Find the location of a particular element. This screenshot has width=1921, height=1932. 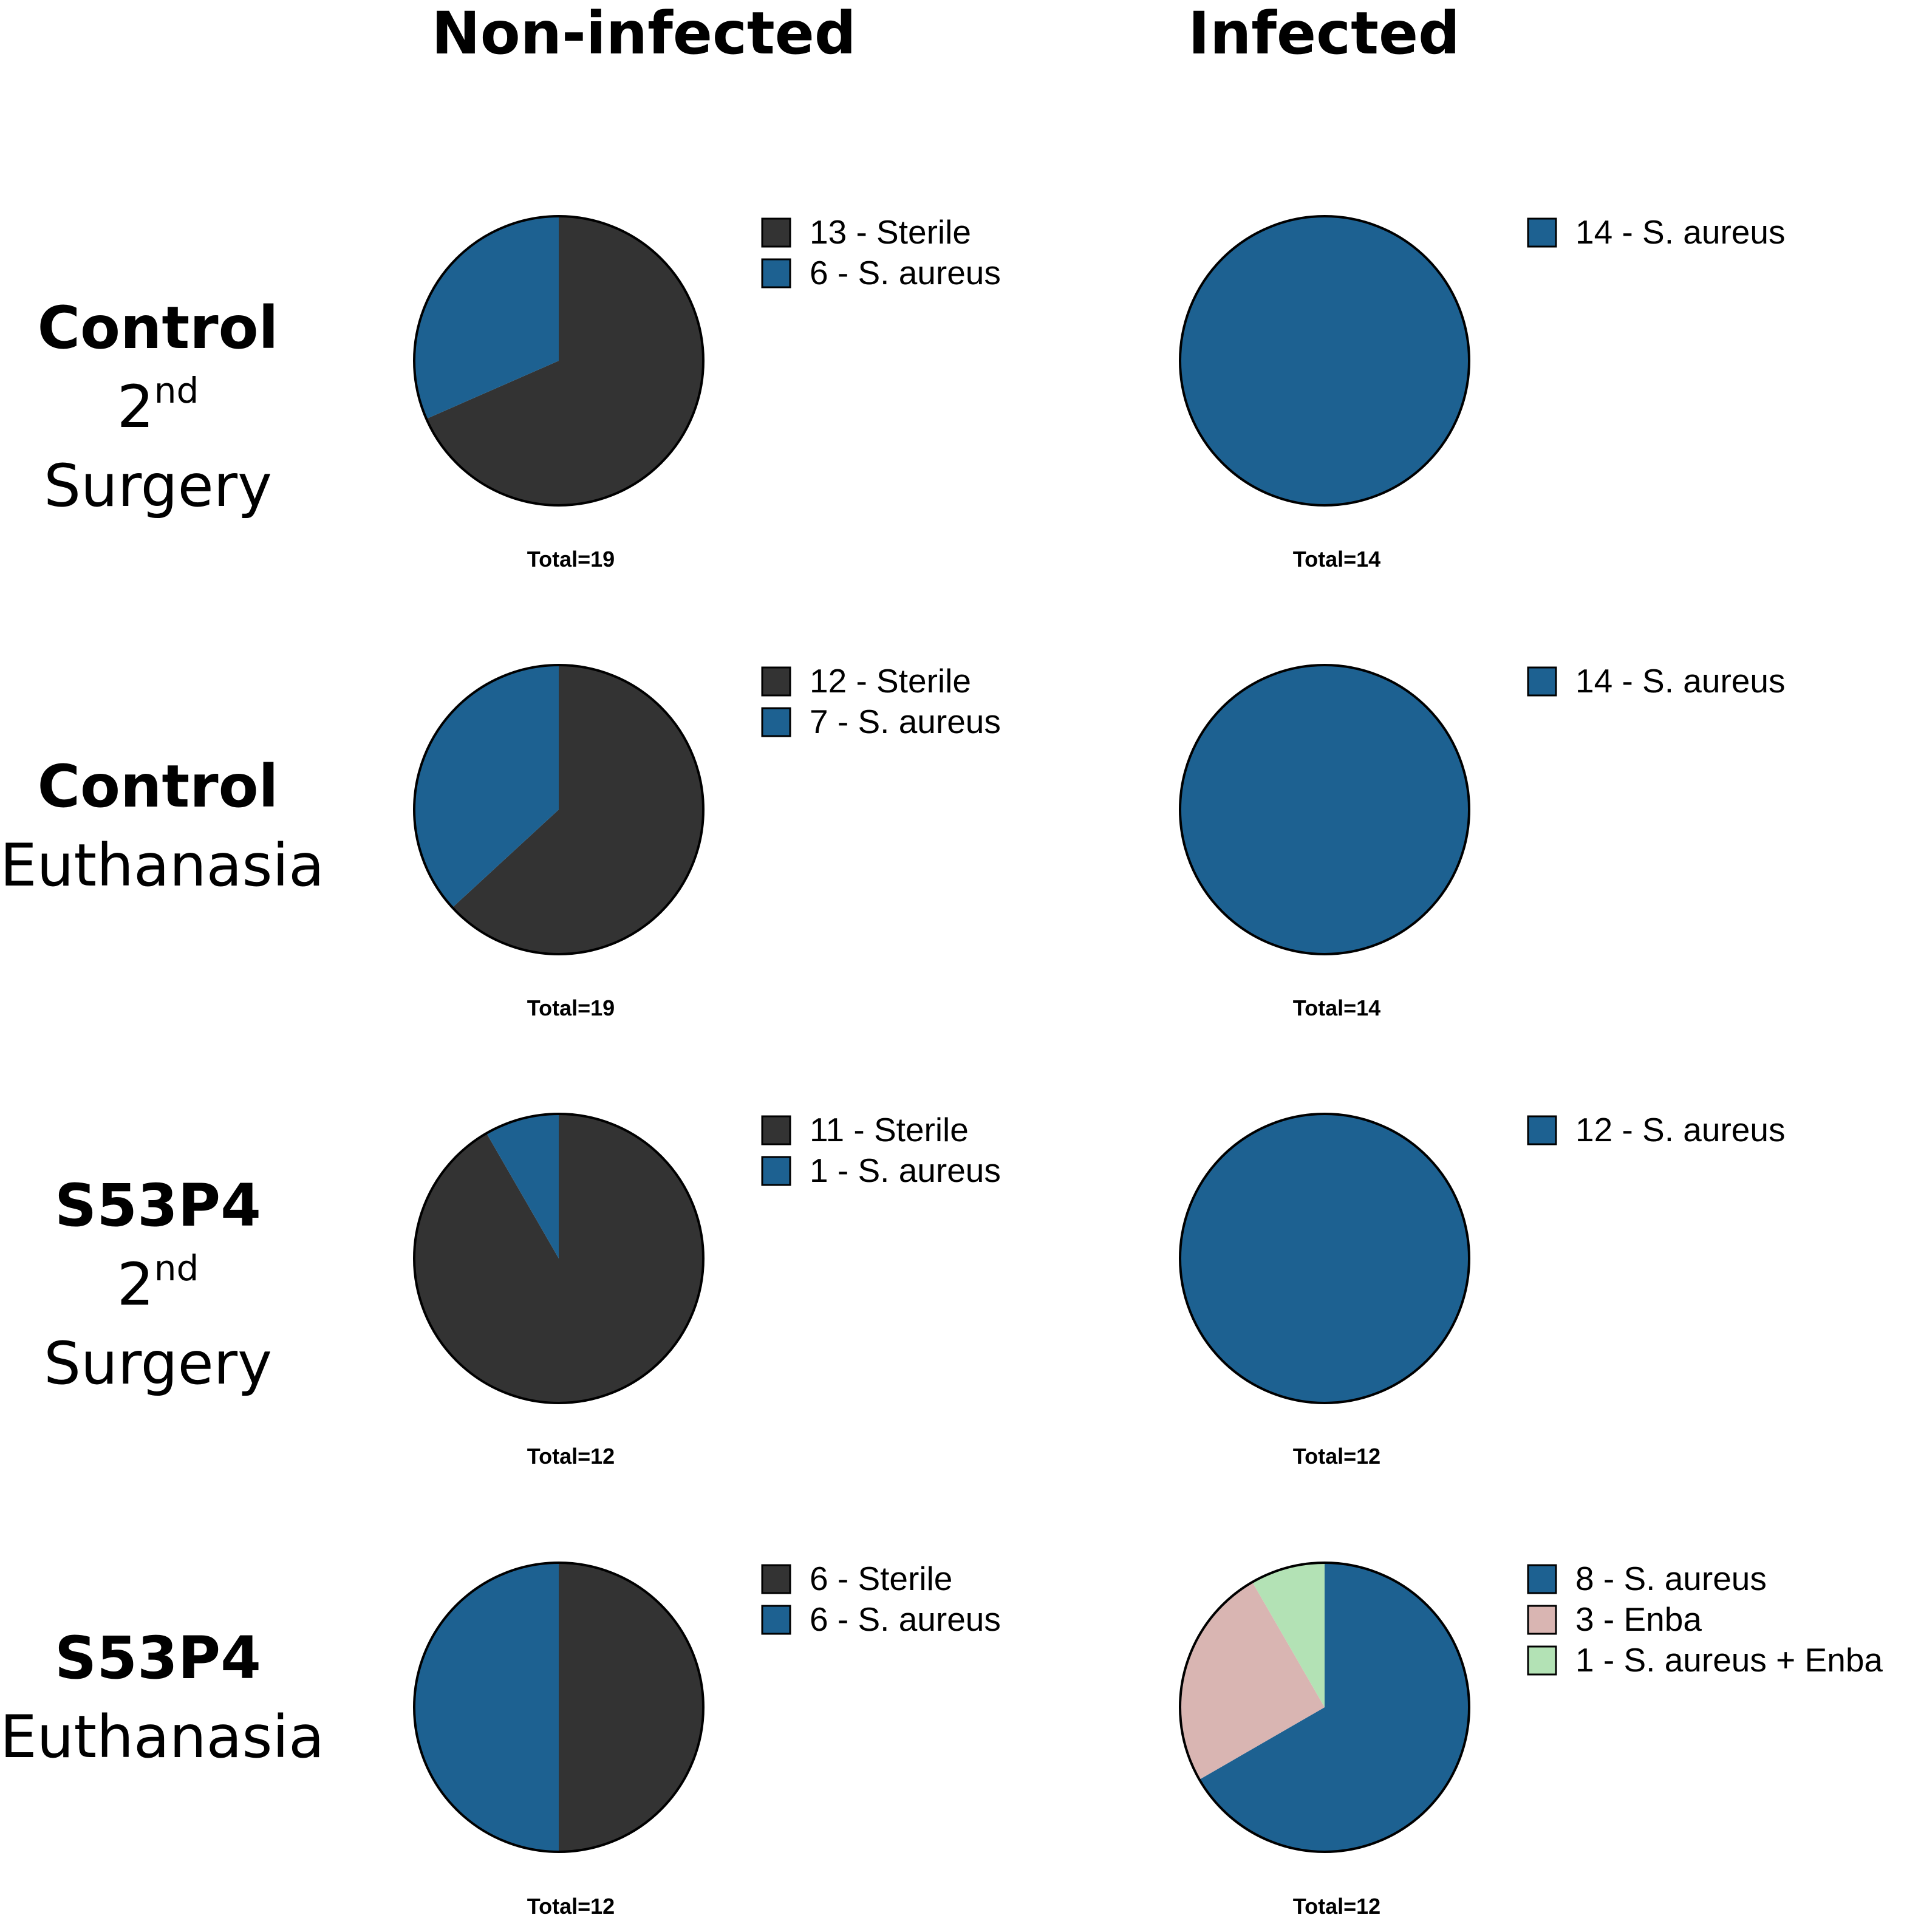

legend-label: 3 - Enba is located at coordinates (1638, 1619).